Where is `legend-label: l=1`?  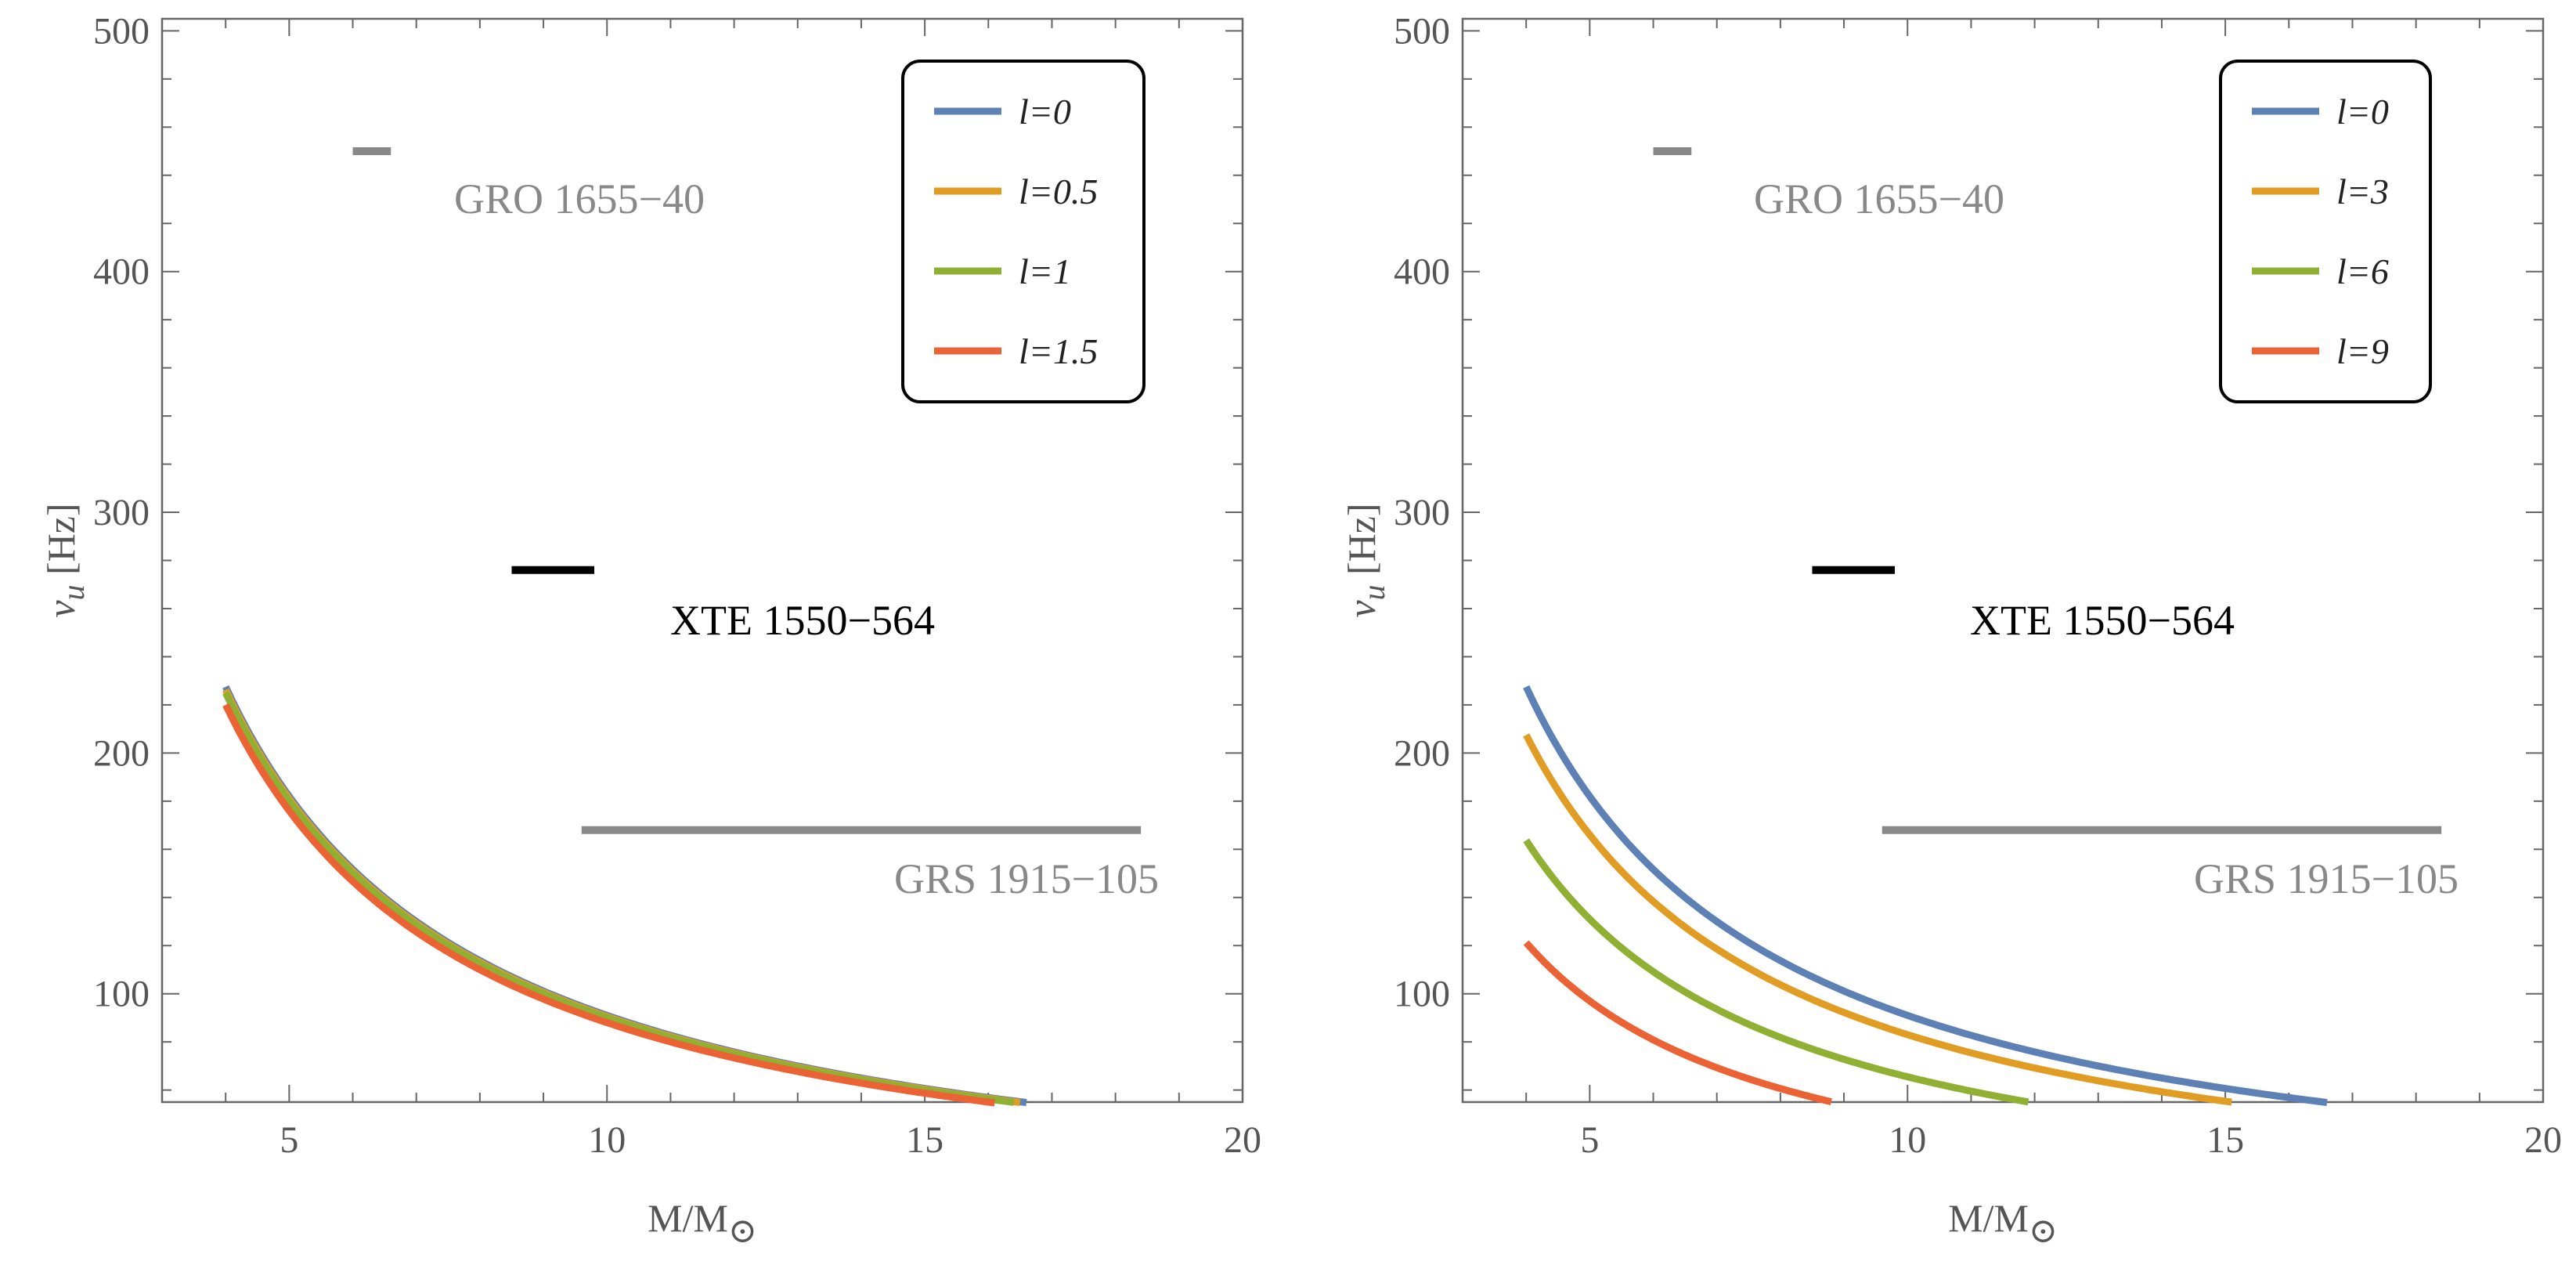 legend-label: l=1 is located at coordinates (1045, 271).